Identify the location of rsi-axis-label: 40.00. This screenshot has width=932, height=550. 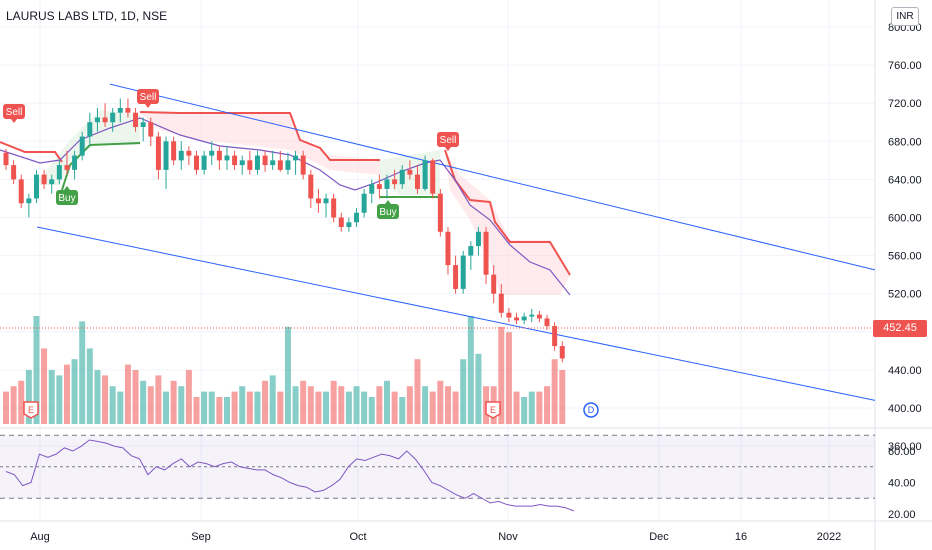
(902, 484).